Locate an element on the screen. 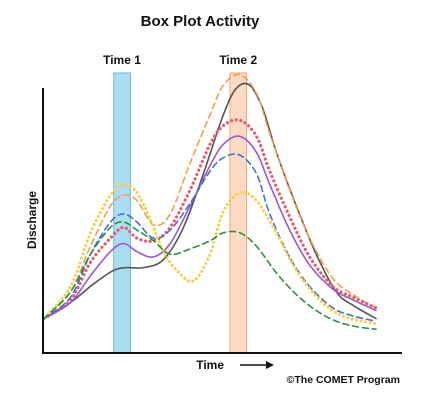  chart-title: Box Plot Activity is located at coordinates (200, 21).